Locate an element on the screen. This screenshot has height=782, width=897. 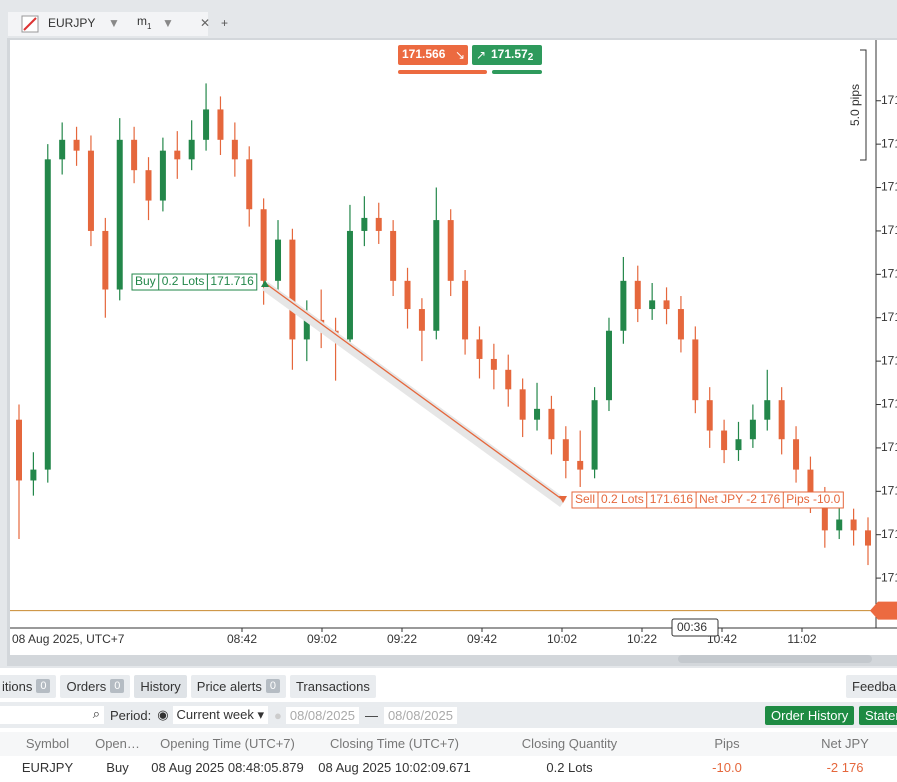
feedback: Feedba is located at coordinates (871, 686).